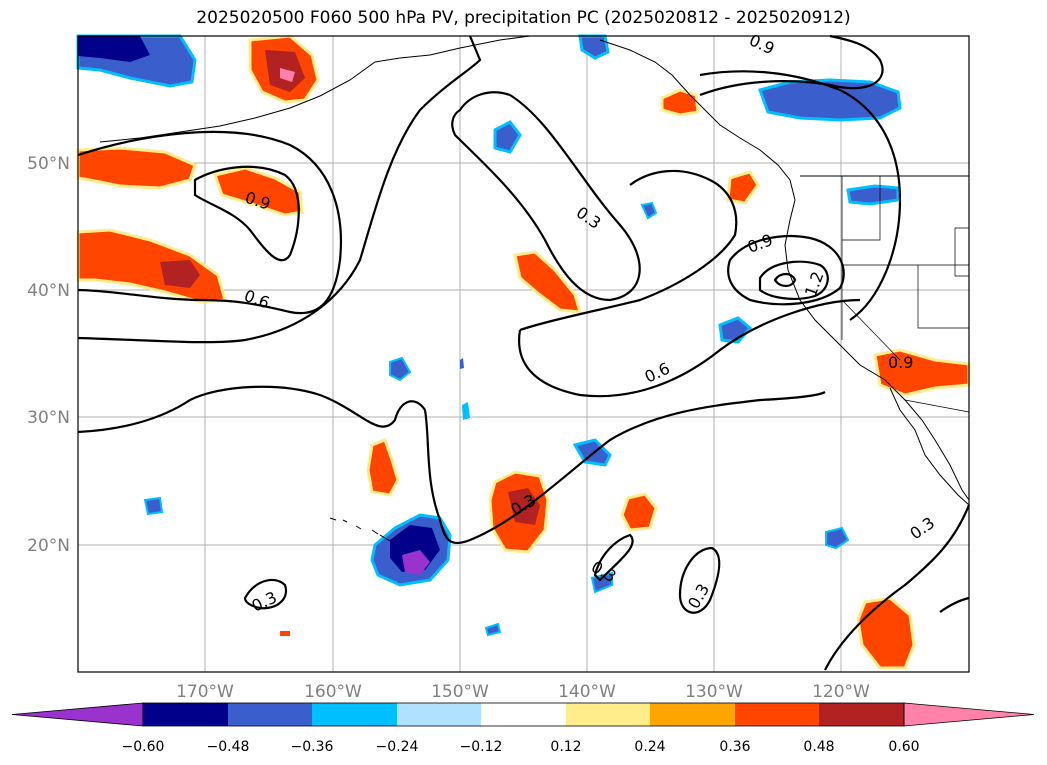  What do you see at coordinates (205, 692) in the screenshot?
I see `lon-label: 170°W` at bounding box center [205, 692].